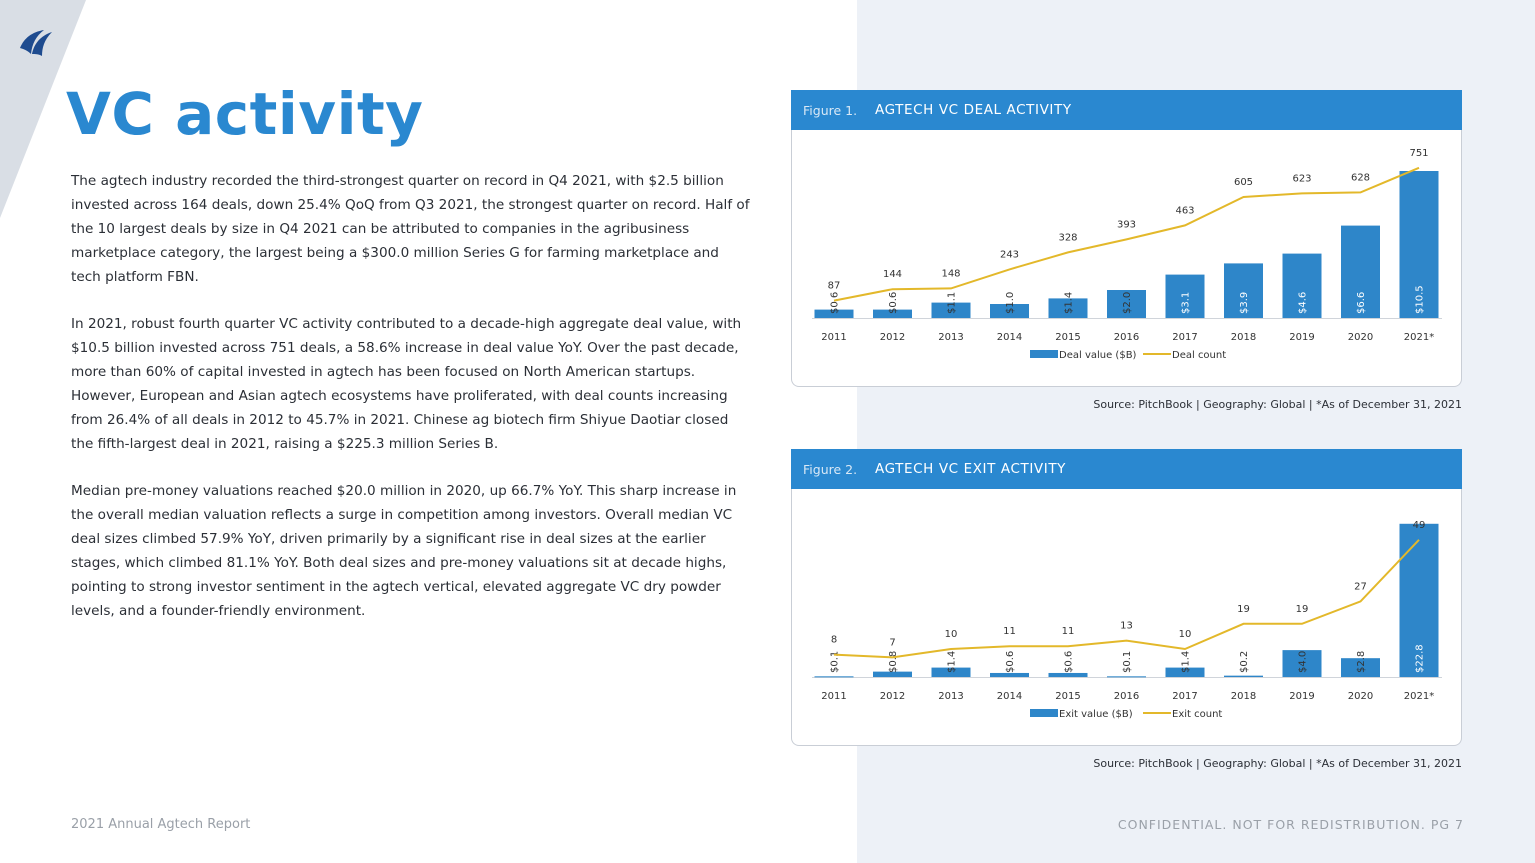  What do you see at coordinates (1361, 303) in the screenshot?
I see `bar-value-label: $6.6` at bounding box center [1361, 303].